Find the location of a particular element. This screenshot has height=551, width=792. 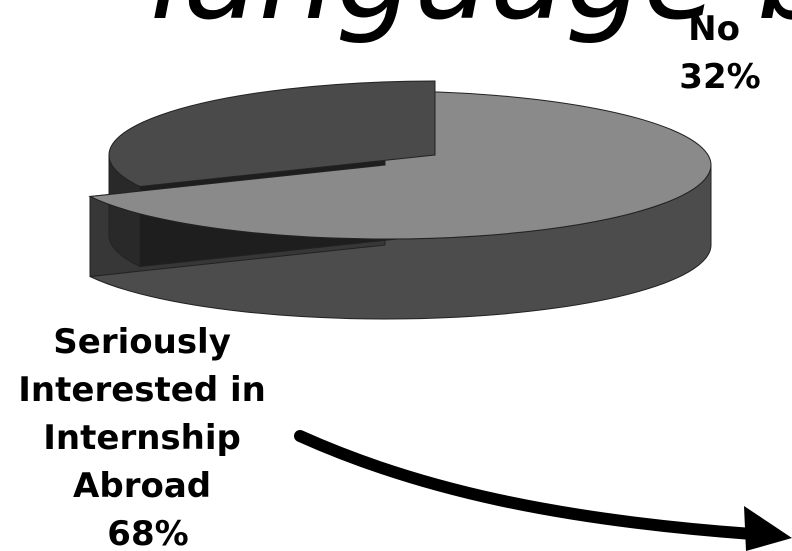

slice-percent-no: 32% is located at coordinates (719, 77).